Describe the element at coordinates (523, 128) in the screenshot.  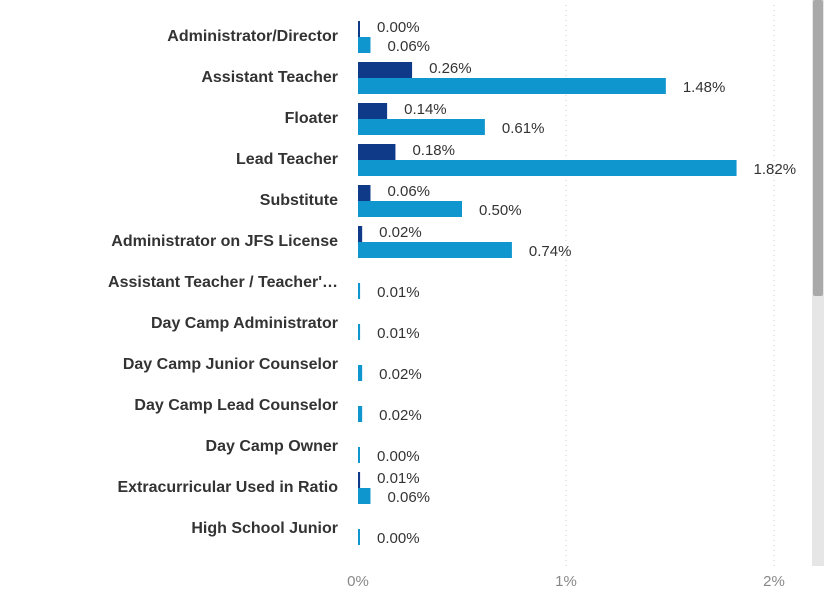
I see `value-label: 0.61%` at that location.